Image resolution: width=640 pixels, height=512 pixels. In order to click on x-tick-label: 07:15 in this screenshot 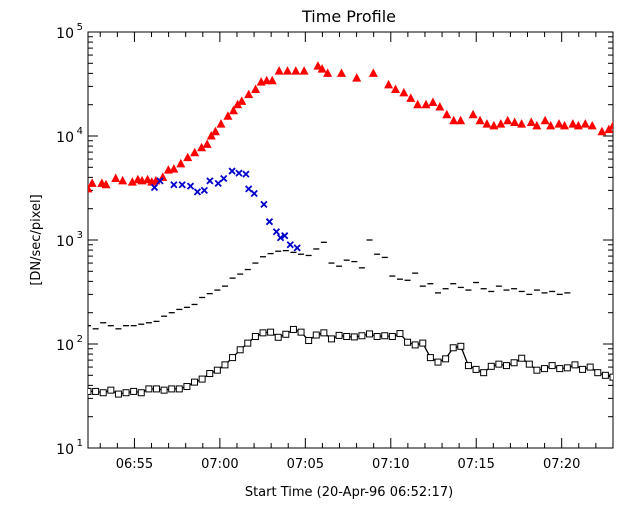, I will do `click(475, 464)`.